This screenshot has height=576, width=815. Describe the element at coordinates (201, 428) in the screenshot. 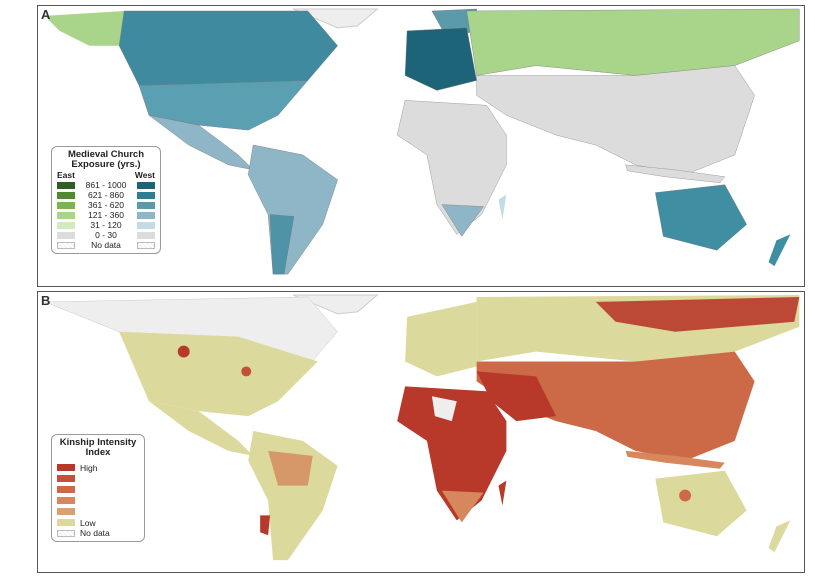

I see `region-central-america` at that location.